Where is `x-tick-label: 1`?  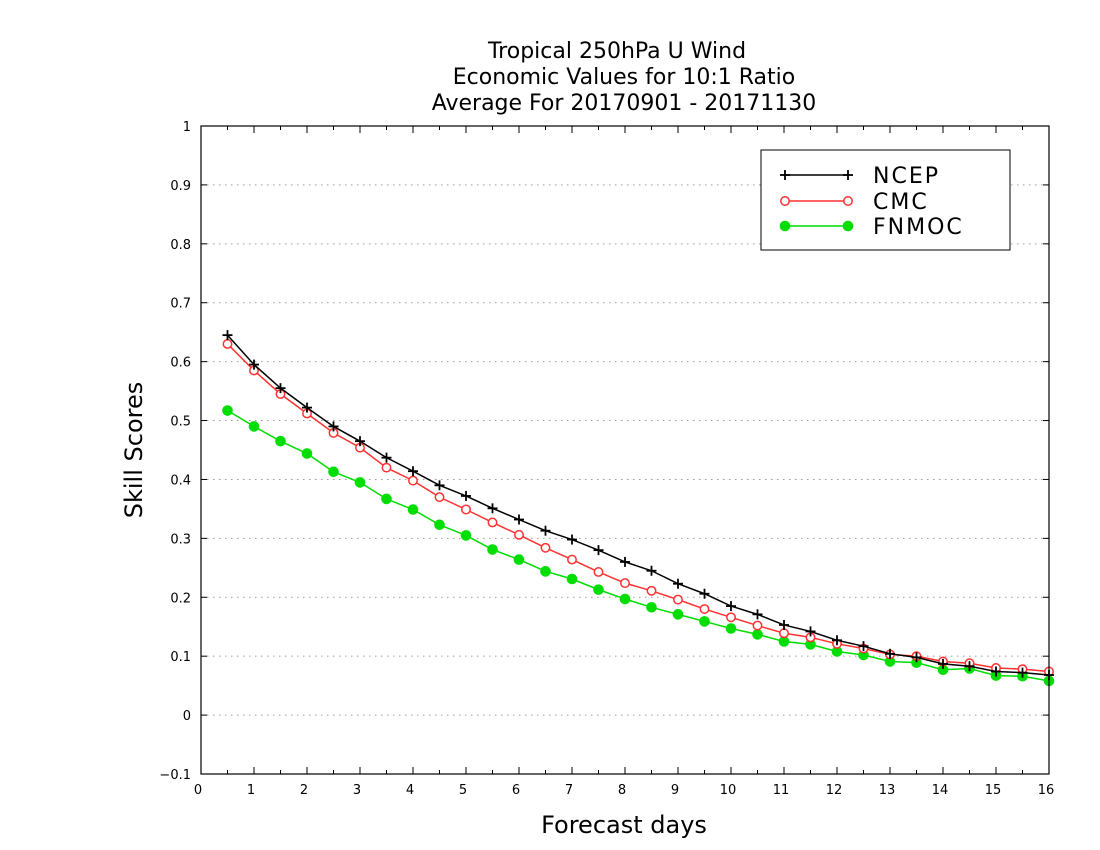
x-tick-label: 1 is located at coordinates (251, 790).